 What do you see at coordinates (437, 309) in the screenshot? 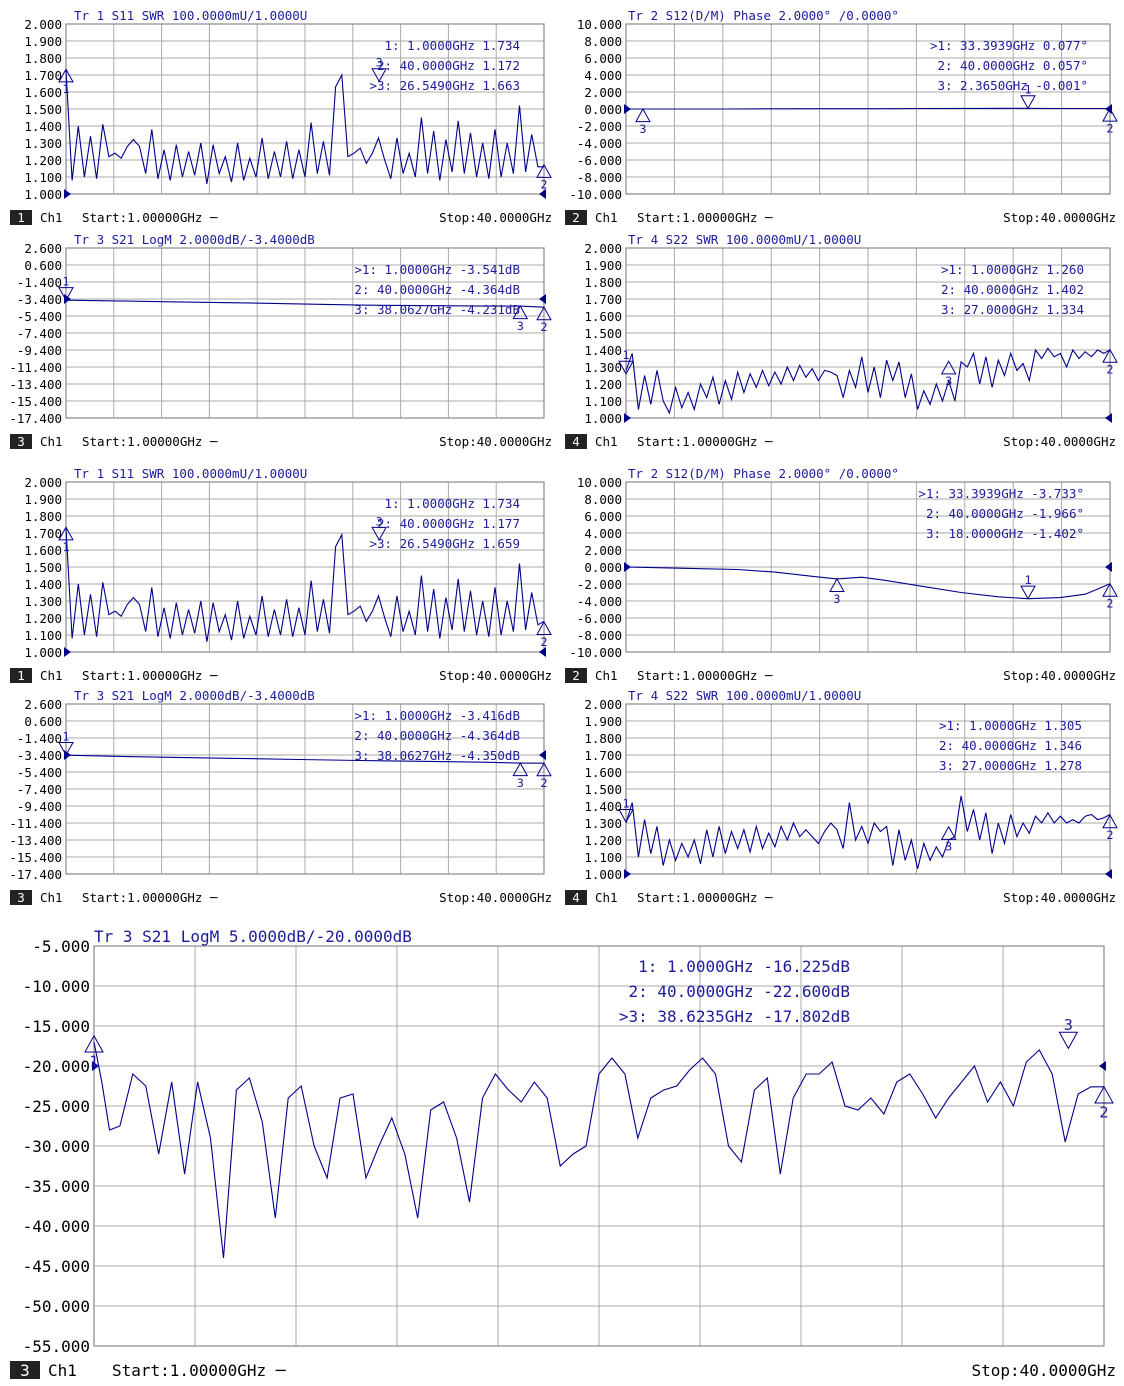
I see `marker-readout-3: 3: 38.0627GHz -4.231dB` at bounding box center [437, 309].